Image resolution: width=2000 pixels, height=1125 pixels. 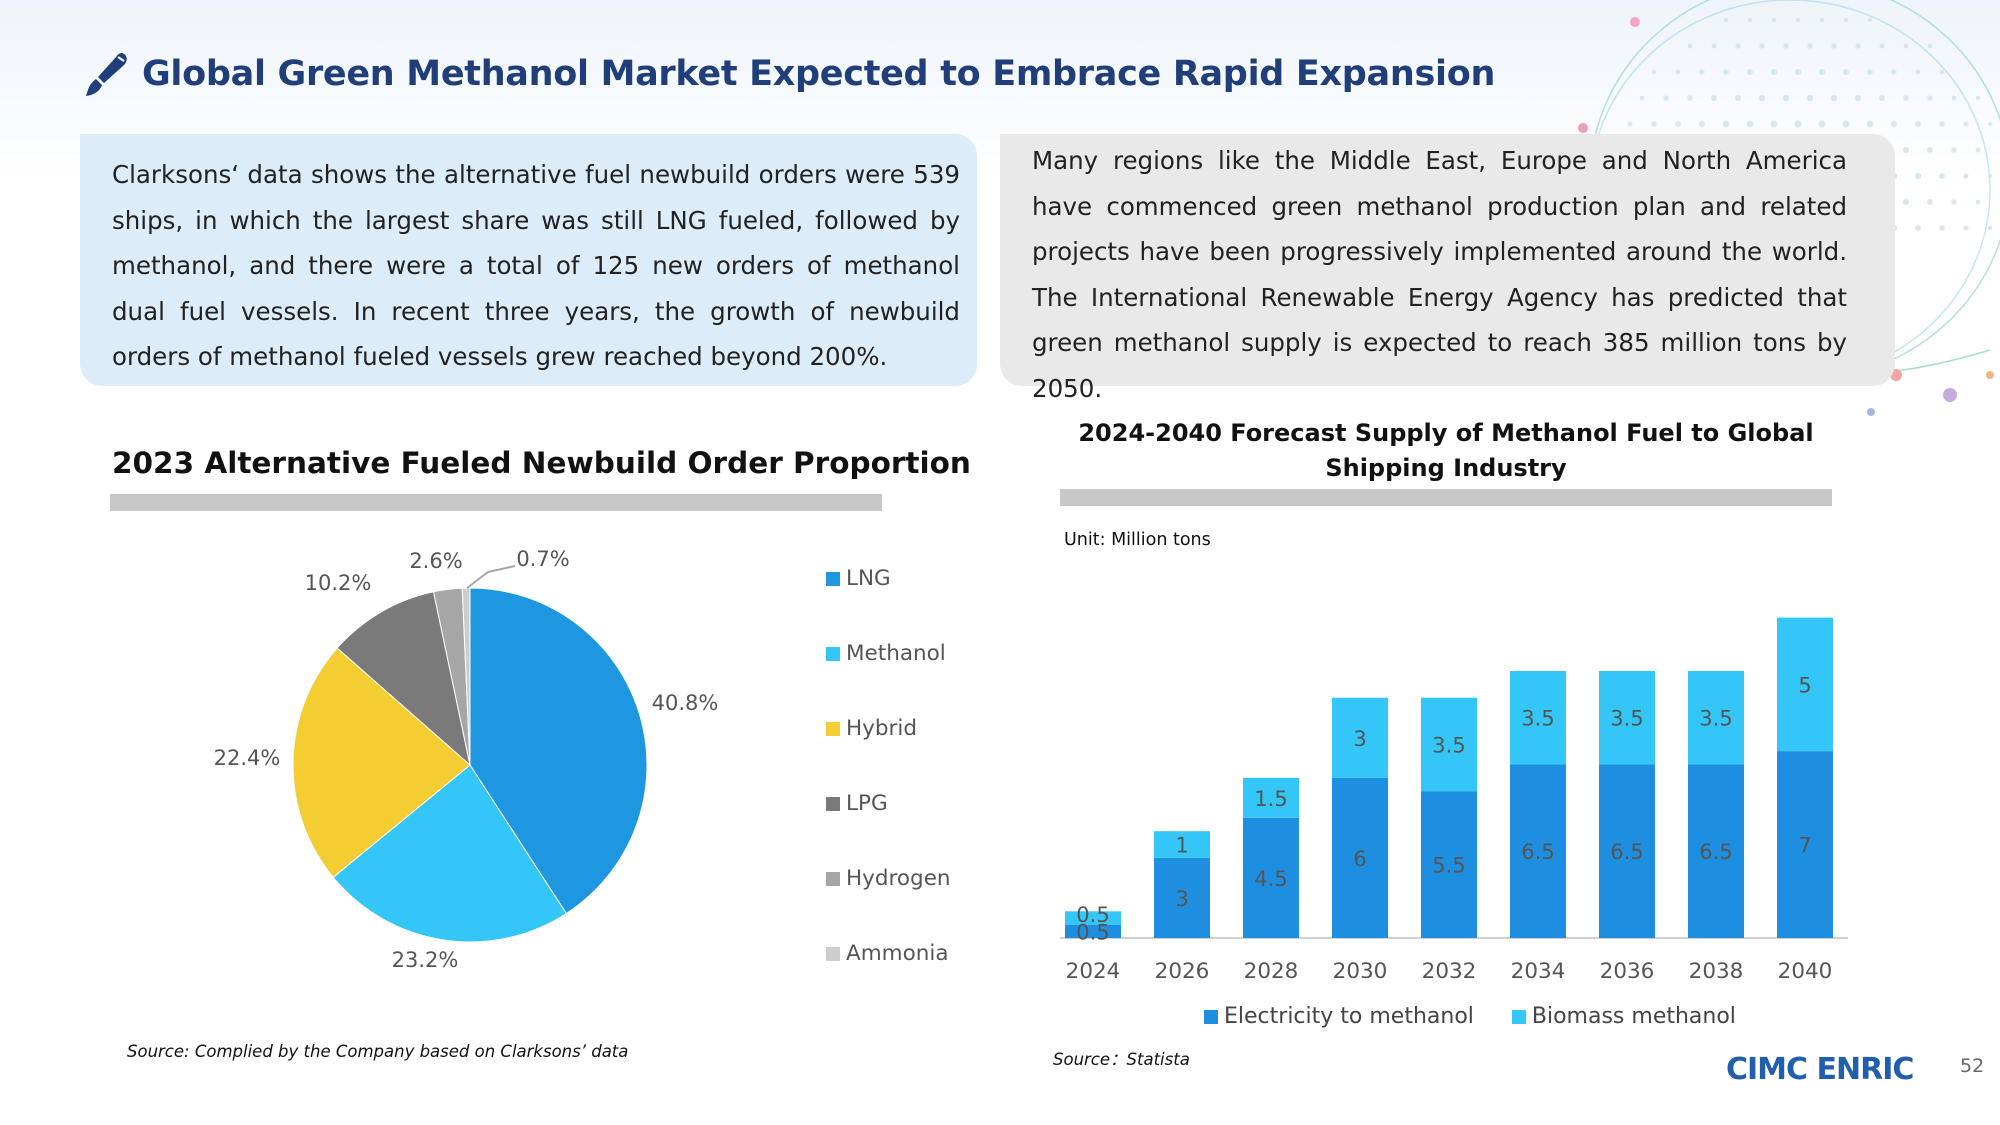 I want to click on bar-label-electricity-2040: 7, so click(x=1804, y=846).